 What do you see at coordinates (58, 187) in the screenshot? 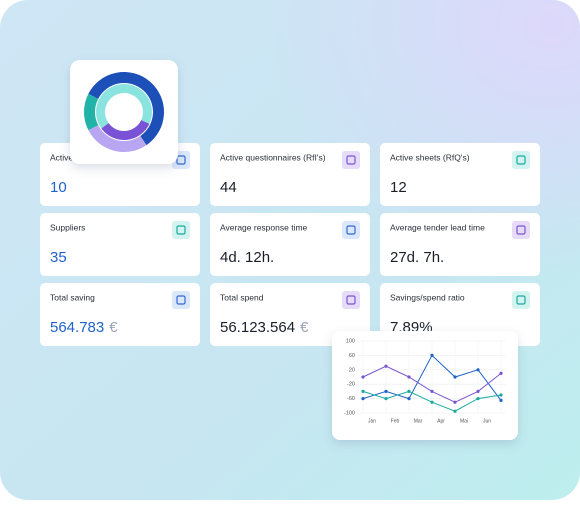
I see `card-value: 10` at bounding box center [58, 187].